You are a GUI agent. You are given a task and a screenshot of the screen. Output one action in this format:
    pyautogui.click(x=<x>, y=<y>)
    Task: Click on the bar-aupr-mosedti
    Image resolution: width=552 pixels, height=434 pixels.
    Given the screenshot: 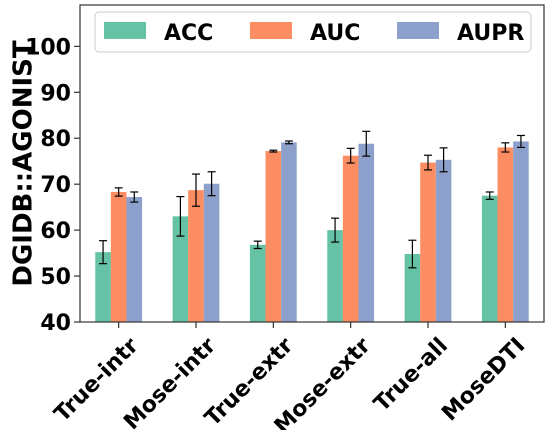 What is the action you would take?
    pyautogui.click(x=521, y=231)
    